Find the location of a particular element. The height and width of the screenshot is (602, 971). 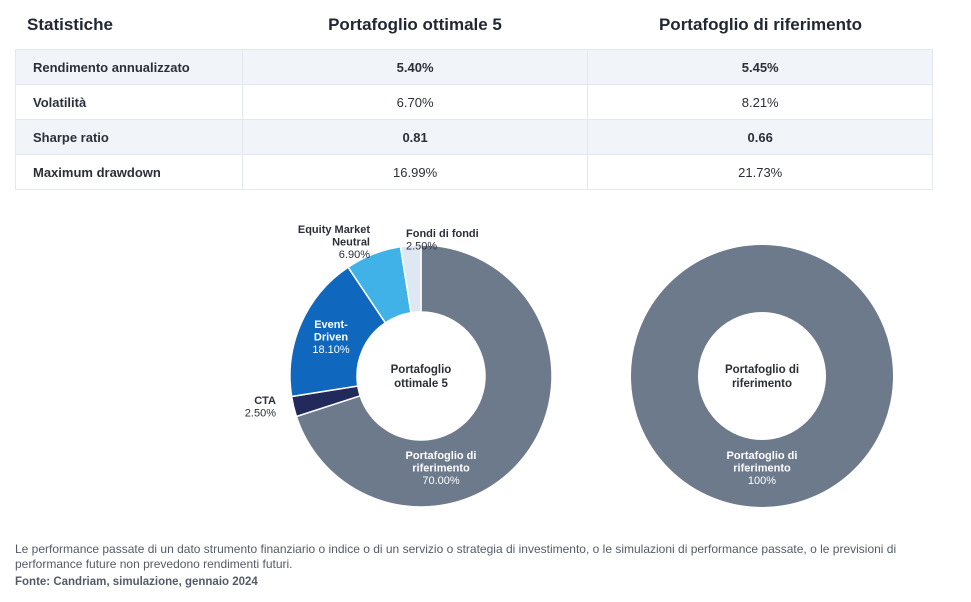

table-row: Maximum drawdown 16.99% 21.73% is located at coordinates (474, 172).